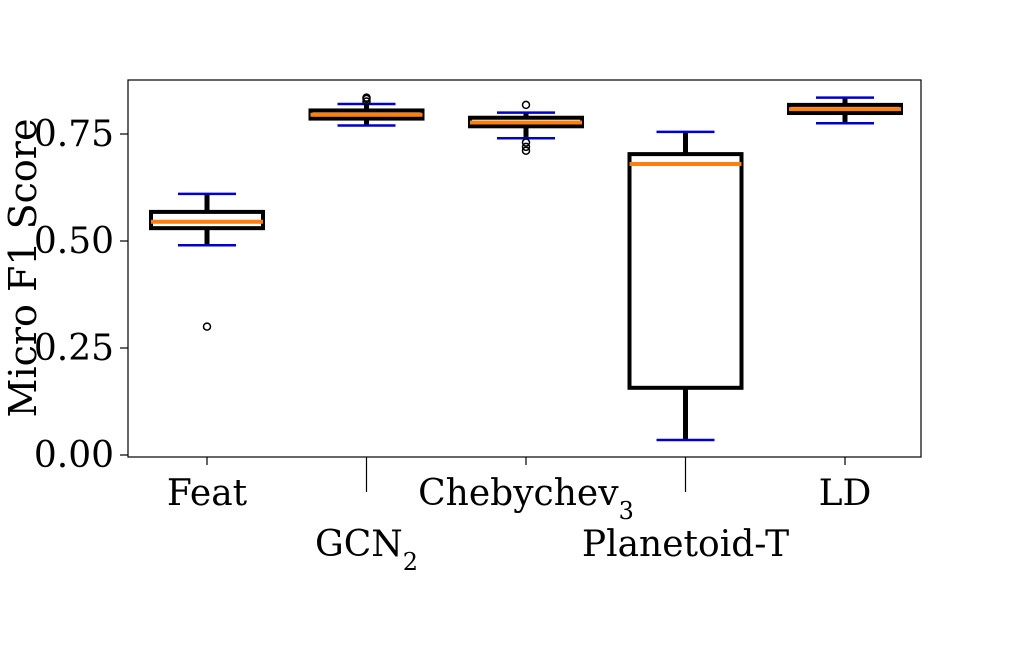 Image resolution: width=1025 pixels, height=672 pixels. What do you see at coordinates (74, 241) in the screenshot?
I see `y-tick-label: 0.50` at bounding box center [74, 241].